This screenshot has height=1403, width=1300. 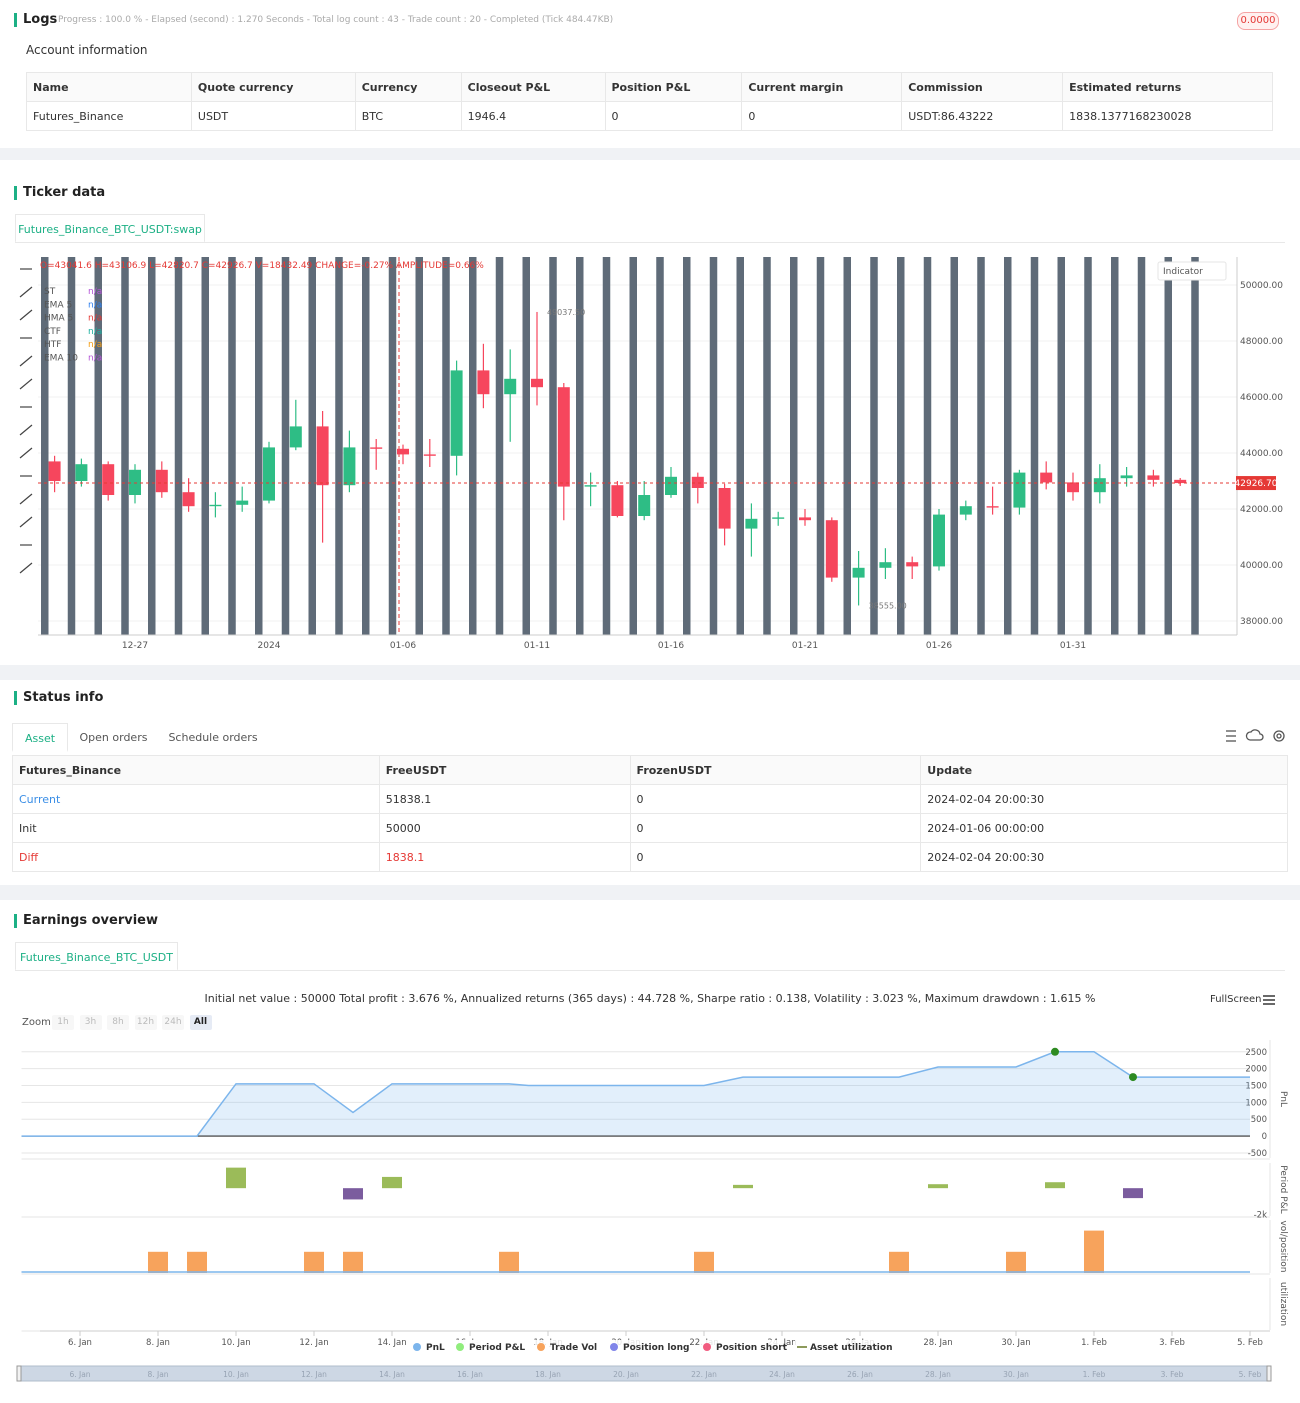 What do you see at coordinates (110, 228) in the screenshot?
I see `ticker-tab: Futures_Binance_BTC_USDT:swap` at bounding box center [110, 228].